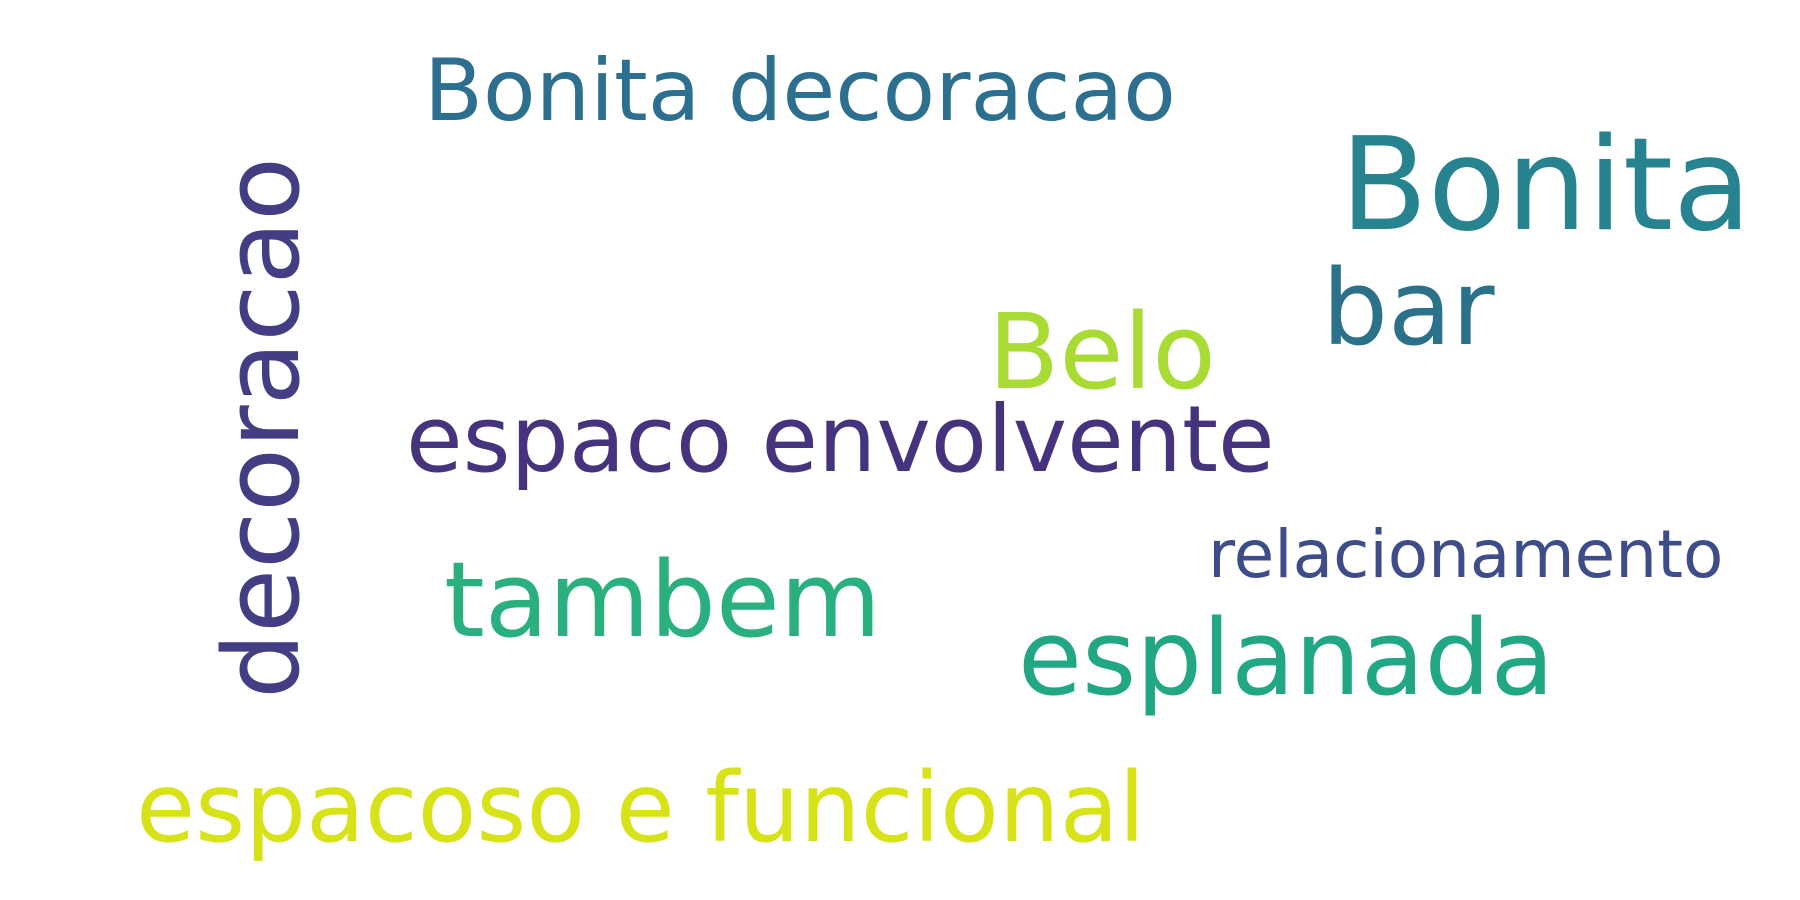 This screenshot has height=900, width=1800. Describe the element at coordinates (663, 600) in the screenshot. I see `word-tambem: tambem` at that location.